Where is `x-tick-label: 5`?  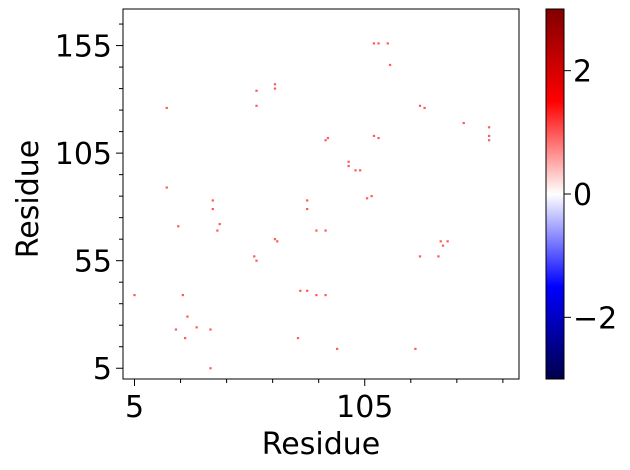
x-tick-label: 5 is located at coordinates (134, 407).